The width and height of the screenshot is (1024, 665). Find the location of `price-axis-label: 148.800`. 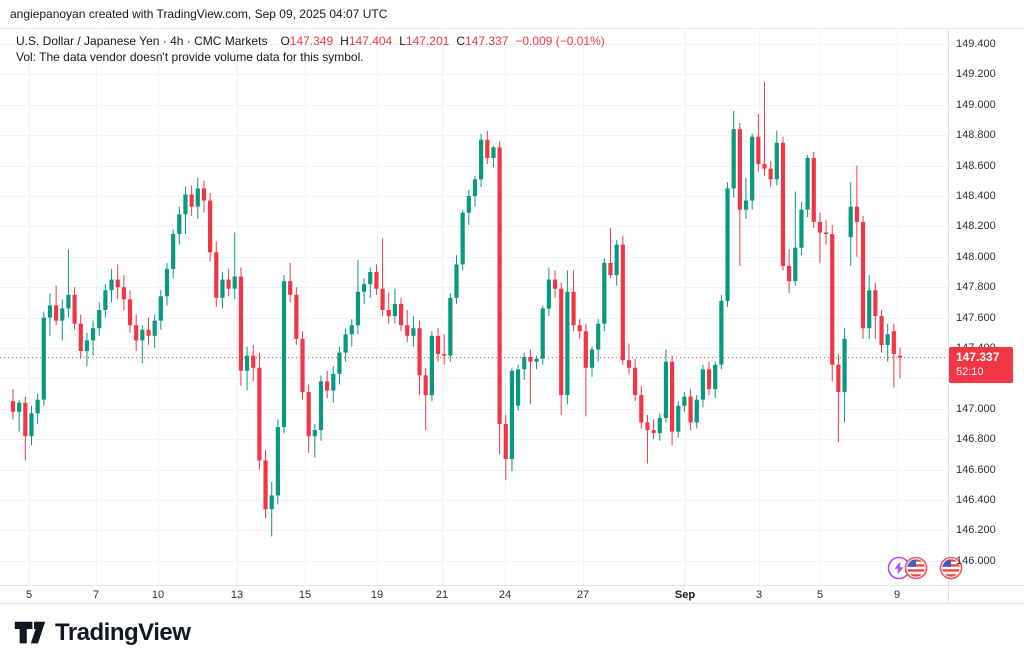

price-axis-label: 148.800 is located at coordinates (976, 135).